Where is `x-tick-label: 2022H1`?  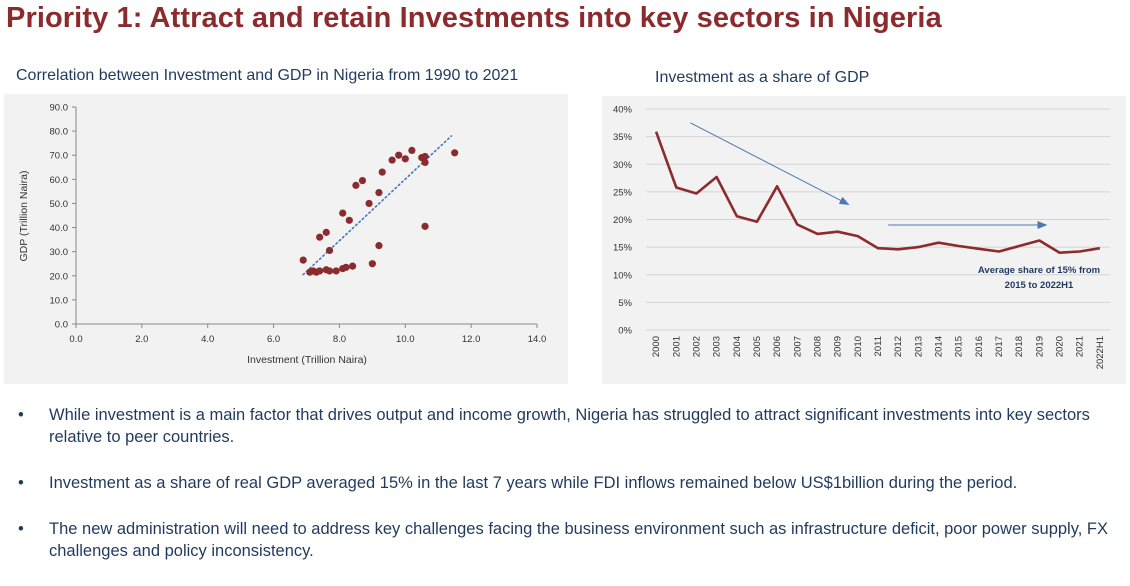 x-tick-label: 2022H1 is located at coordinates (1100, 352).